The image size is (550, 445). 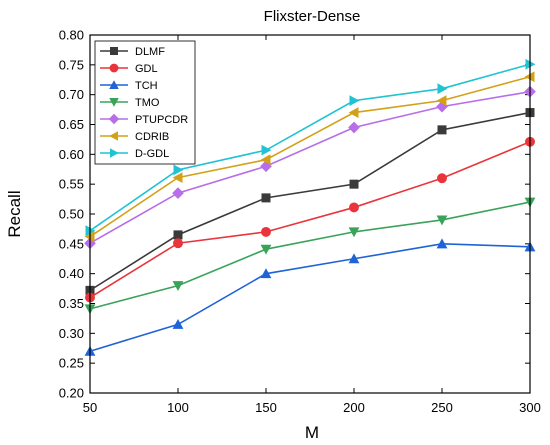 I want to click on legend-label: TCH, so click(x=146, y=86).